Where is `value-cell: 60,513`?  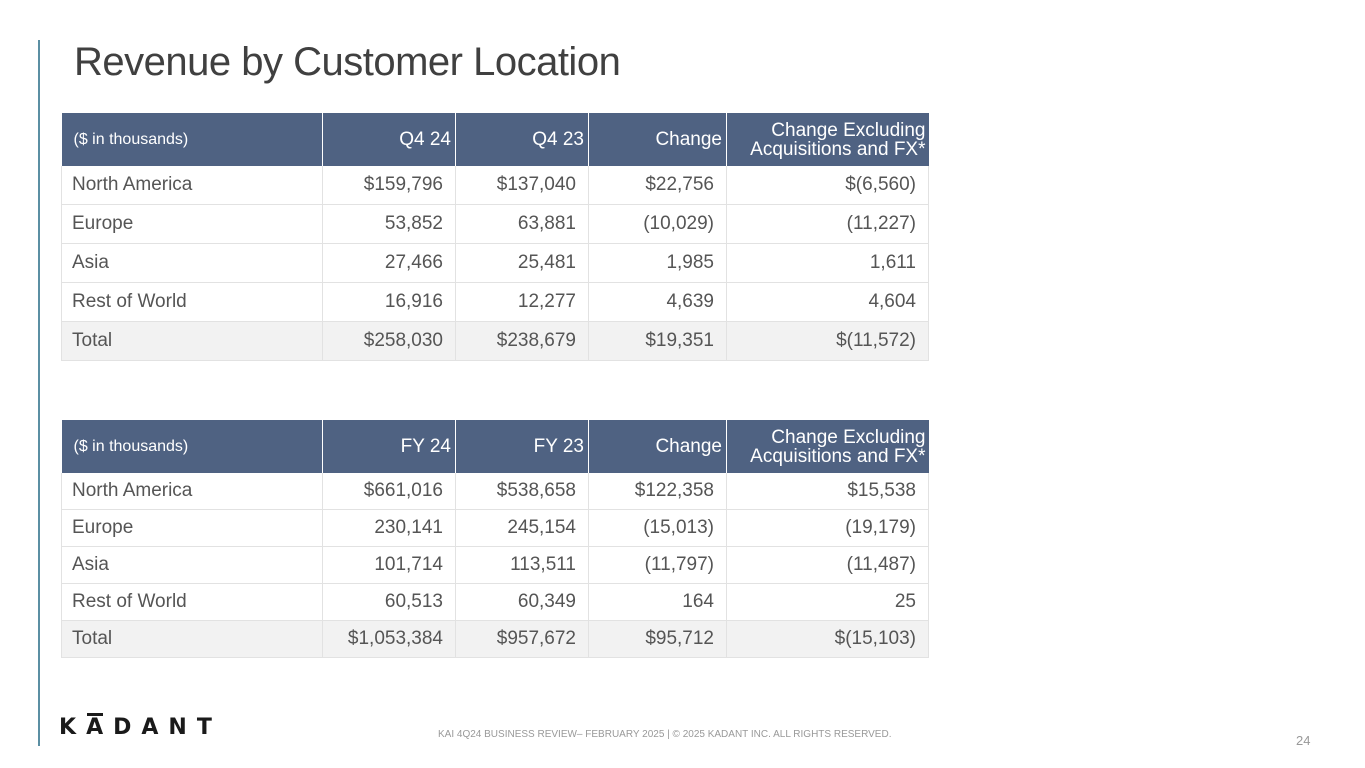 value-cell: 60,513 is located at coordinates (389, 602).